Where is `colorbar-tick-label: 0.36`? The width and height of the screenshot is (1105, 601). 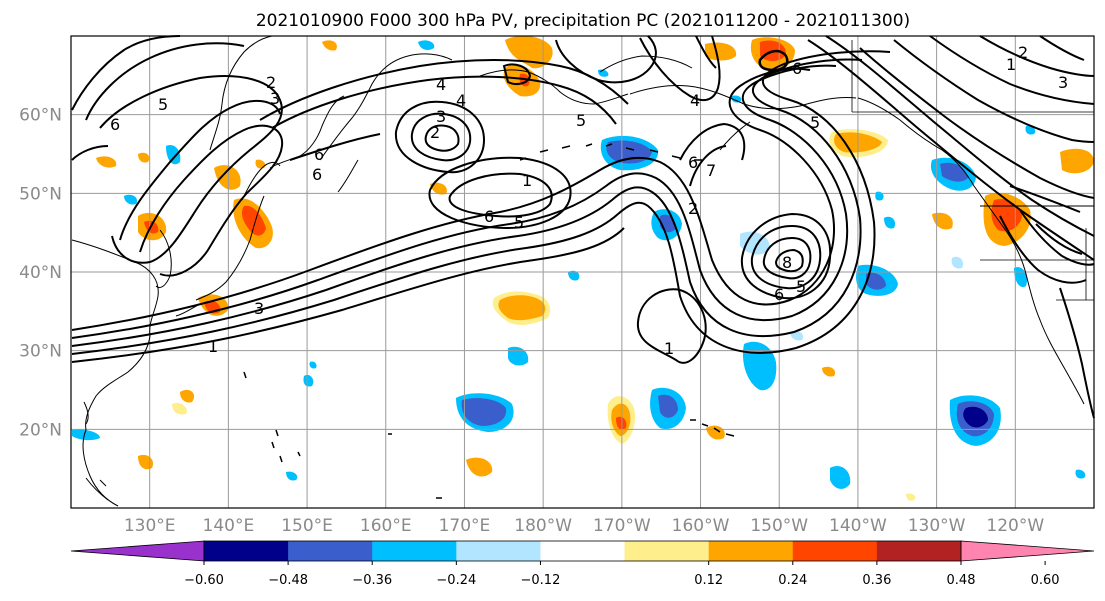 colorbar-tick-label: 0.36 is located at coordinates (876, 580).